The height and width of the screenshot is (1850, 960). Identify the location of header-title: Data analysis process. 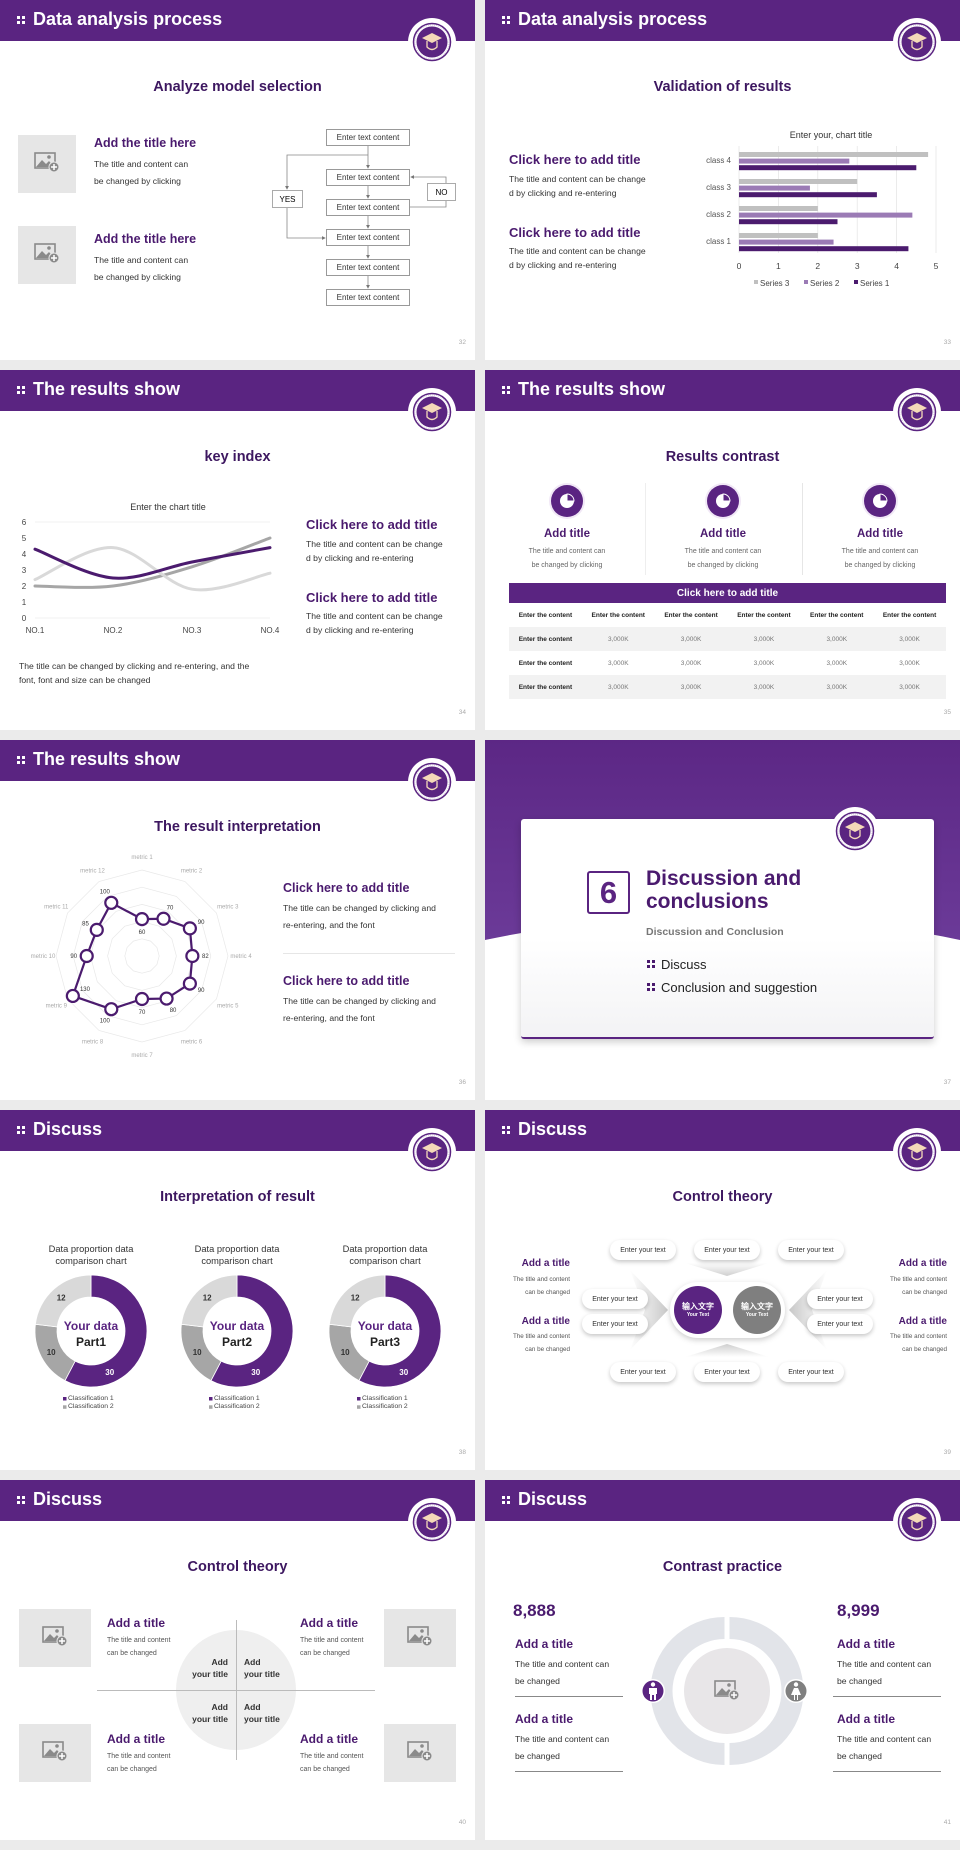
(128, 19).